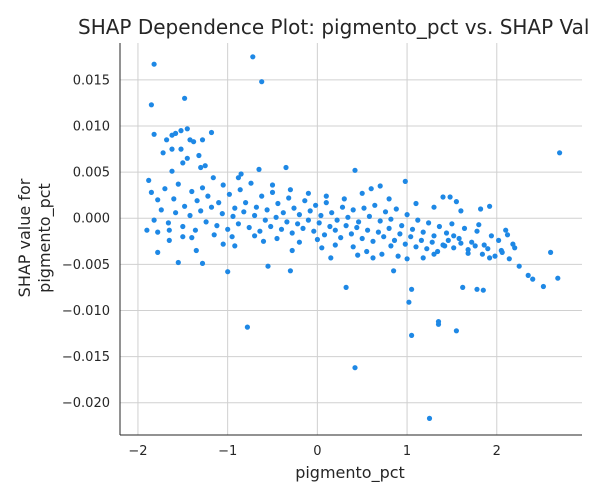 The image size is (600, 500). Describe the element at coordinates (86, 403) in the screenshot. I see `y-tick-label: −0.020` at that location.